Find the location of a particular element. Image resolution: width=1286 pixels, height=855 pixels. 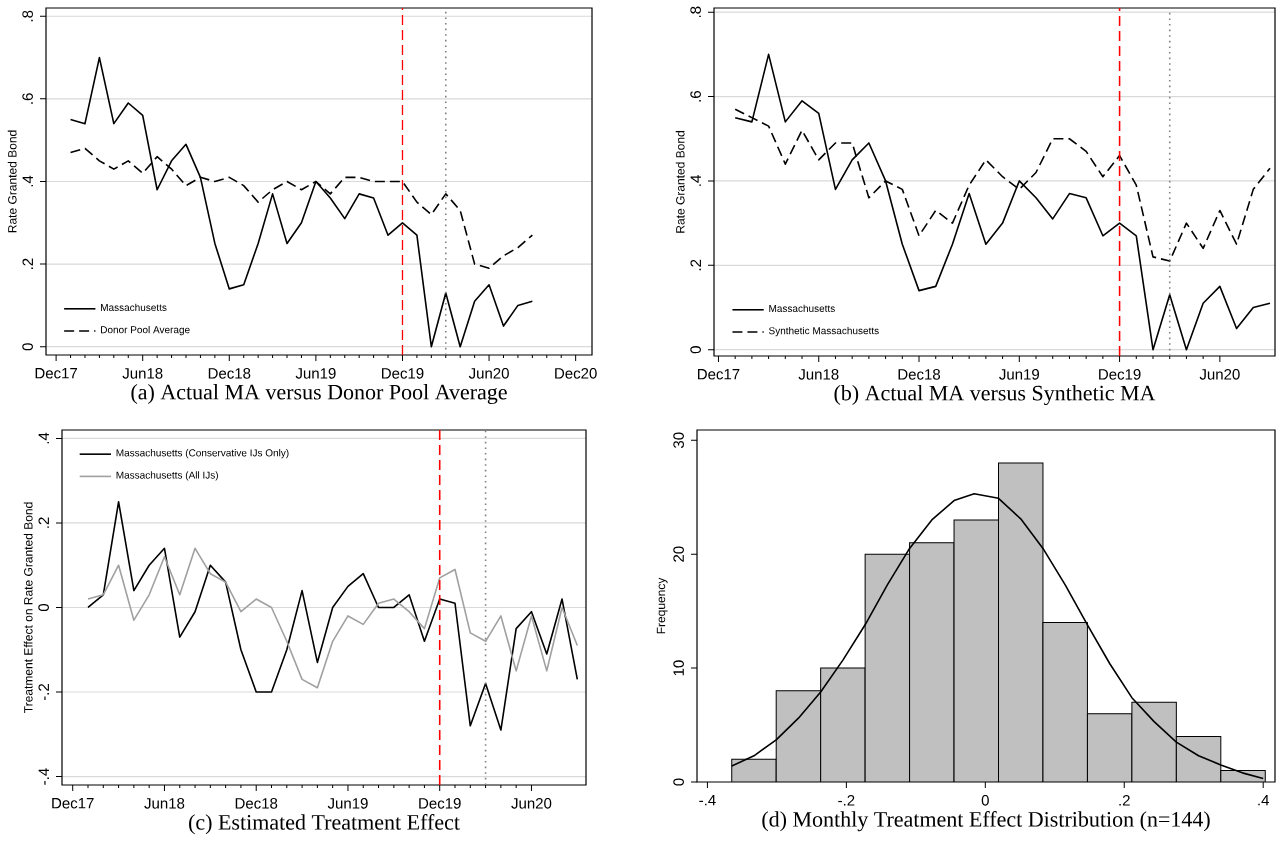

x-tick-label: .2 is located at coordinates (1124, 800).